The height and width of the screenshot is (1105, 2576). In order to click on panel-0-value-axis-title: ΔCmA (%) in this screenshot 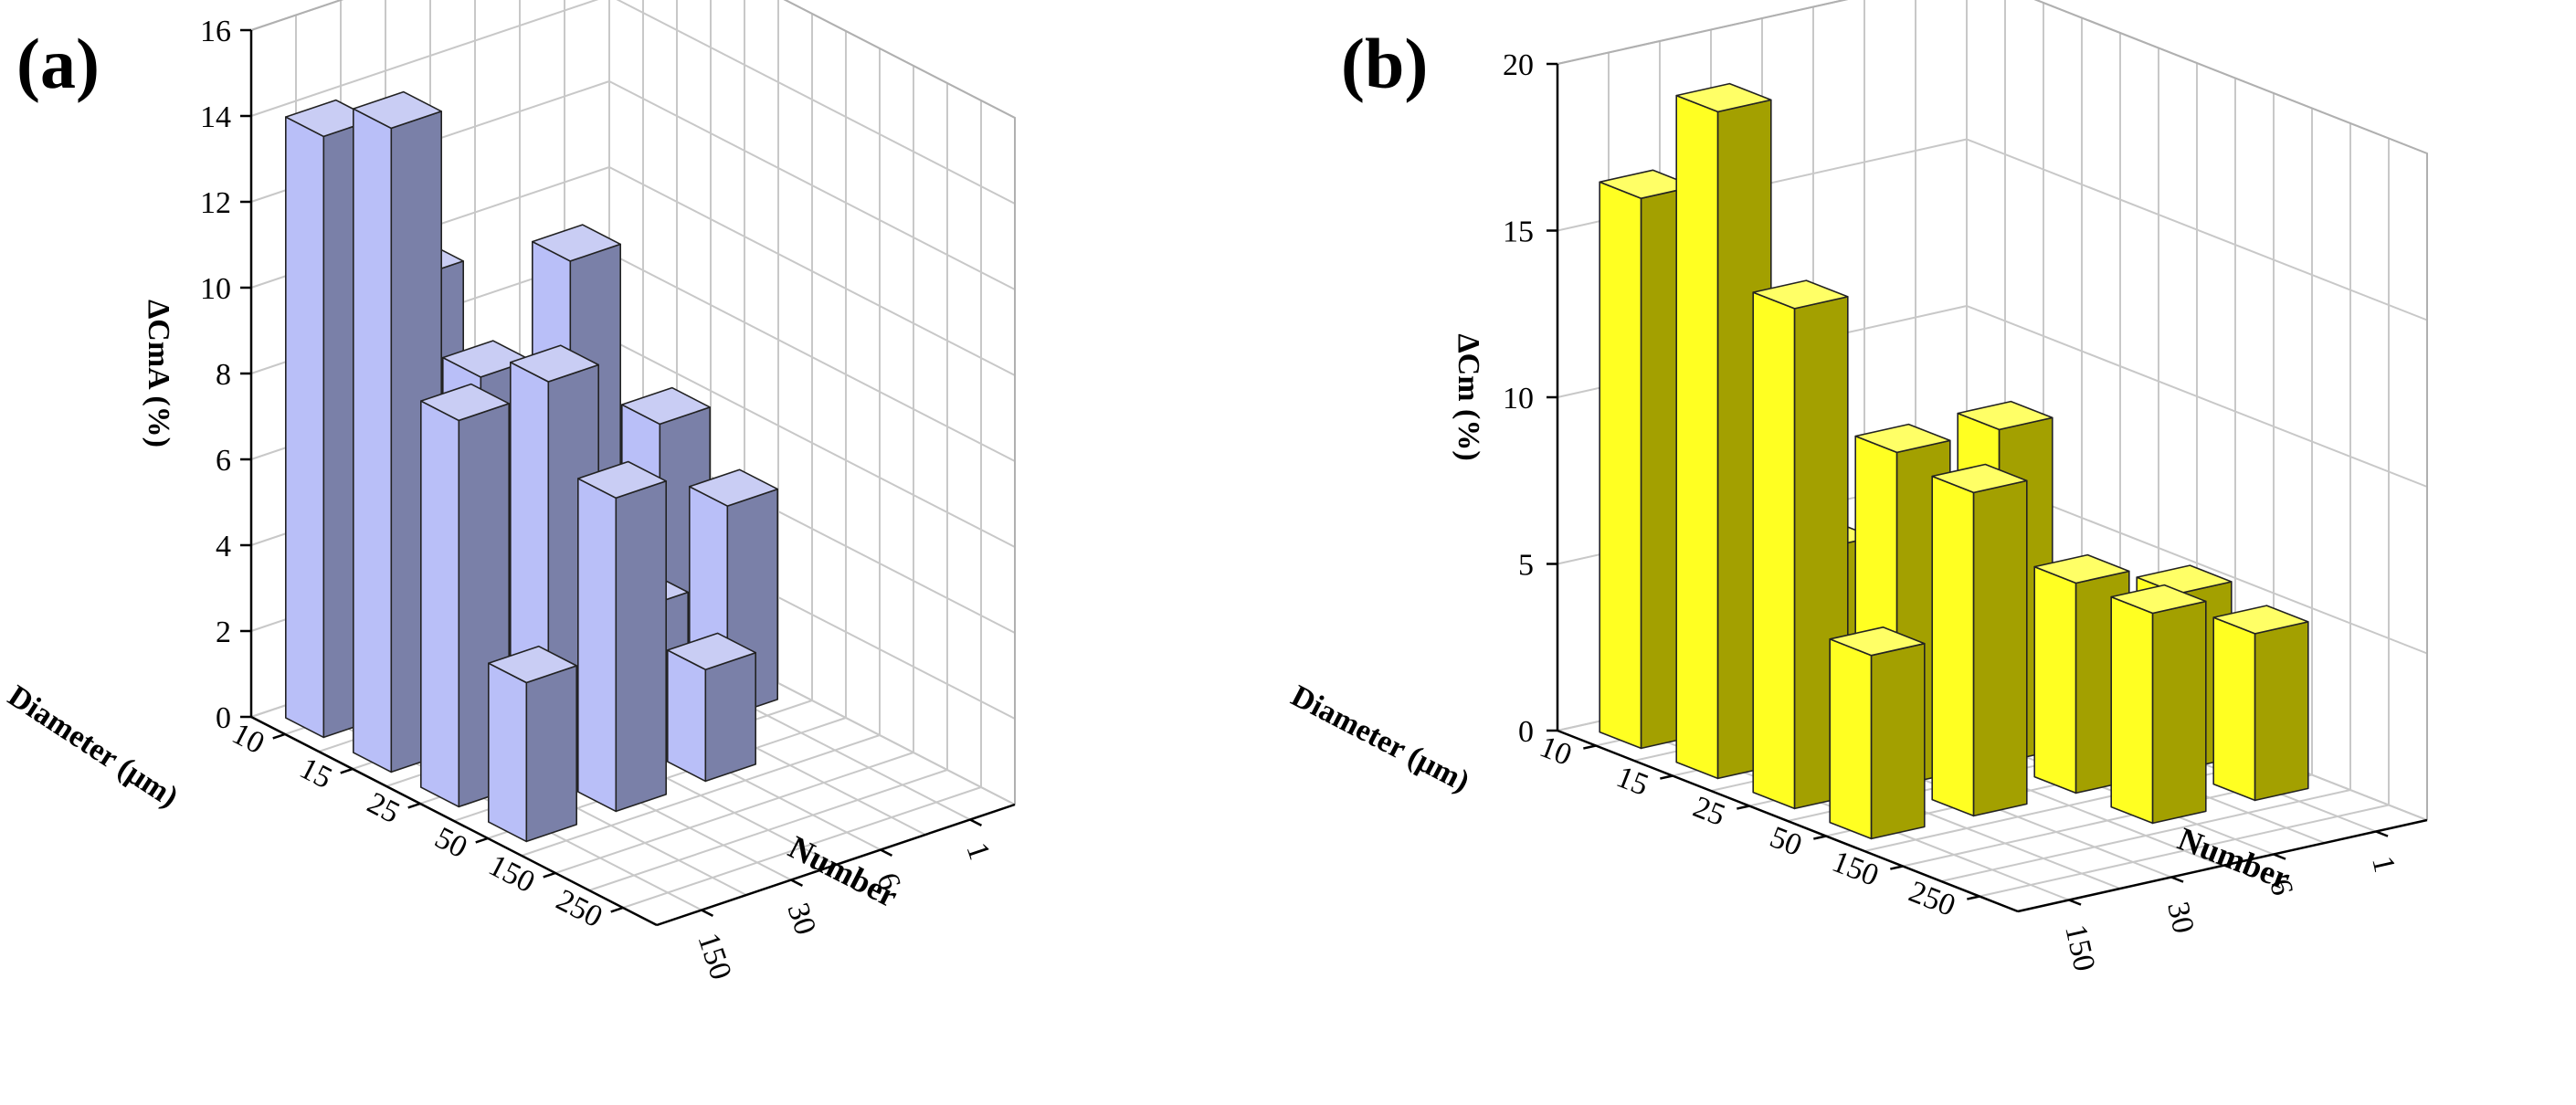, I will do `click(158, 373)`.